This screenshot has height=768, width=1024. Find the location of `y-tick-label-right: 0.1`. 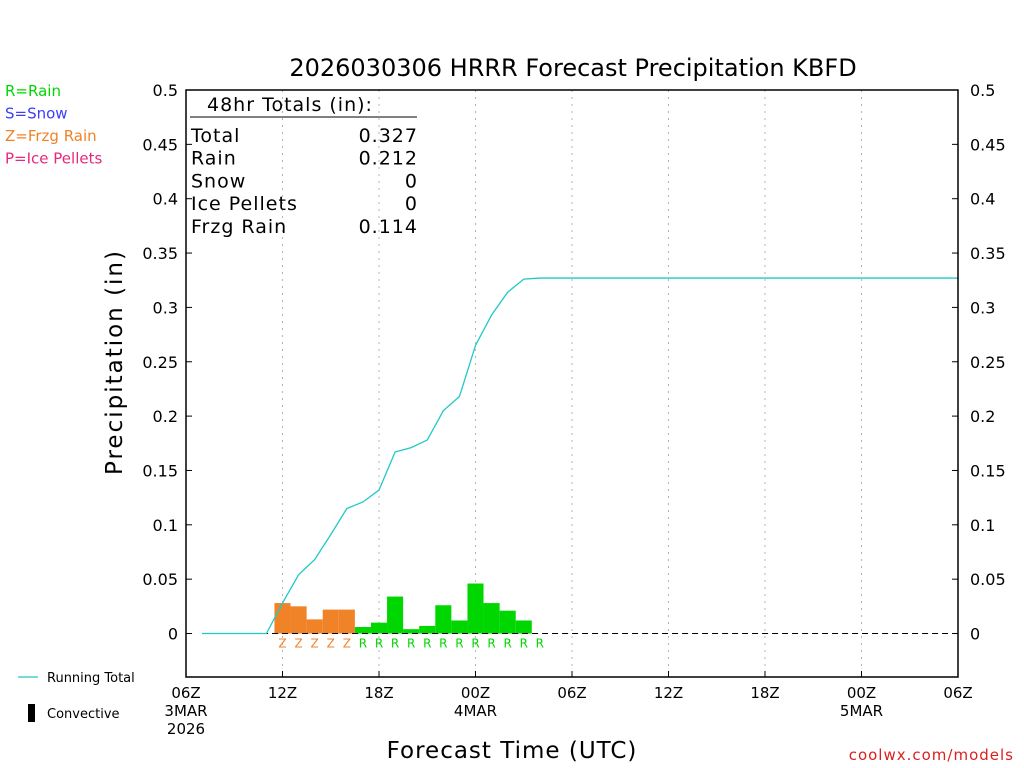

y-tick-label-right: 0.1 is located at coordinates (982, 525).